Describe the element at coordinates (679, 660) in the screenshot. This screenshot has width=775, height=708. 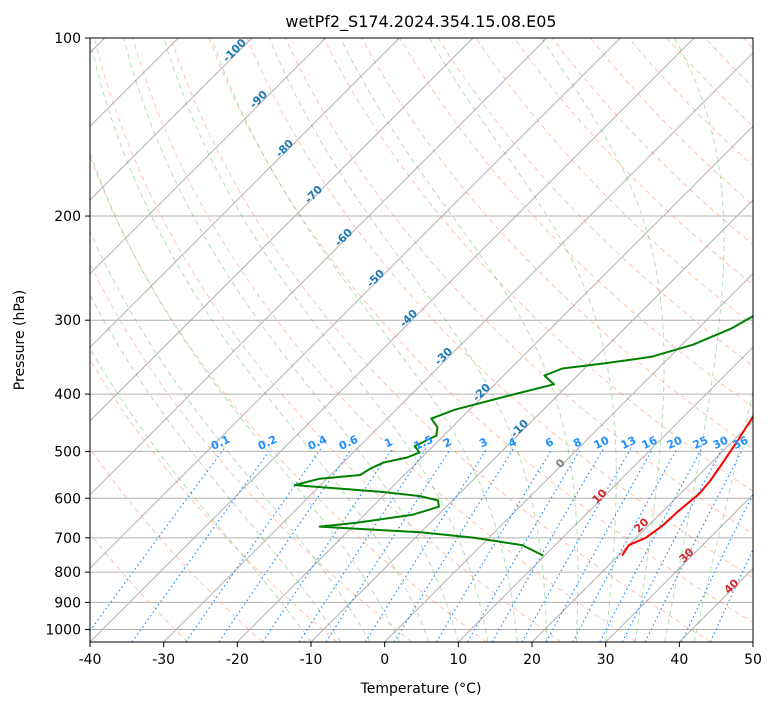
I see `x-tick-label: 40` at that location.